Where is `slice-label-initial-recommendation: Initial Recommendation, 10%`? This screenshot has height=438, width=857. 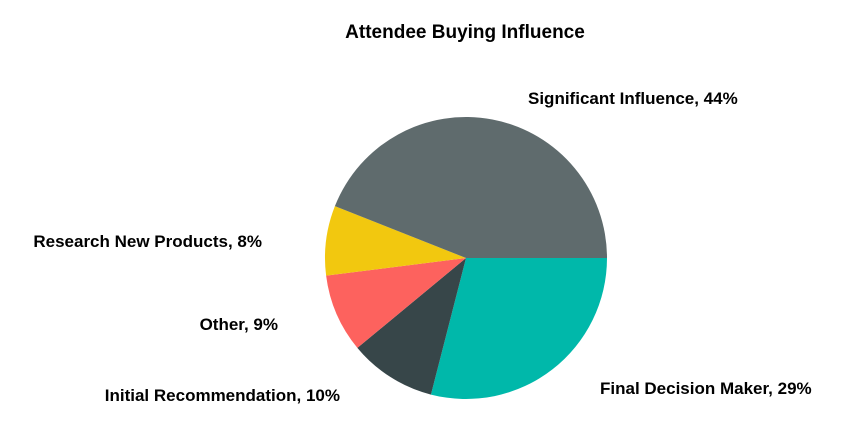
slice-label-initial-recommendation: Initial Recommendation, 10% is located at coordinates (222, 395).